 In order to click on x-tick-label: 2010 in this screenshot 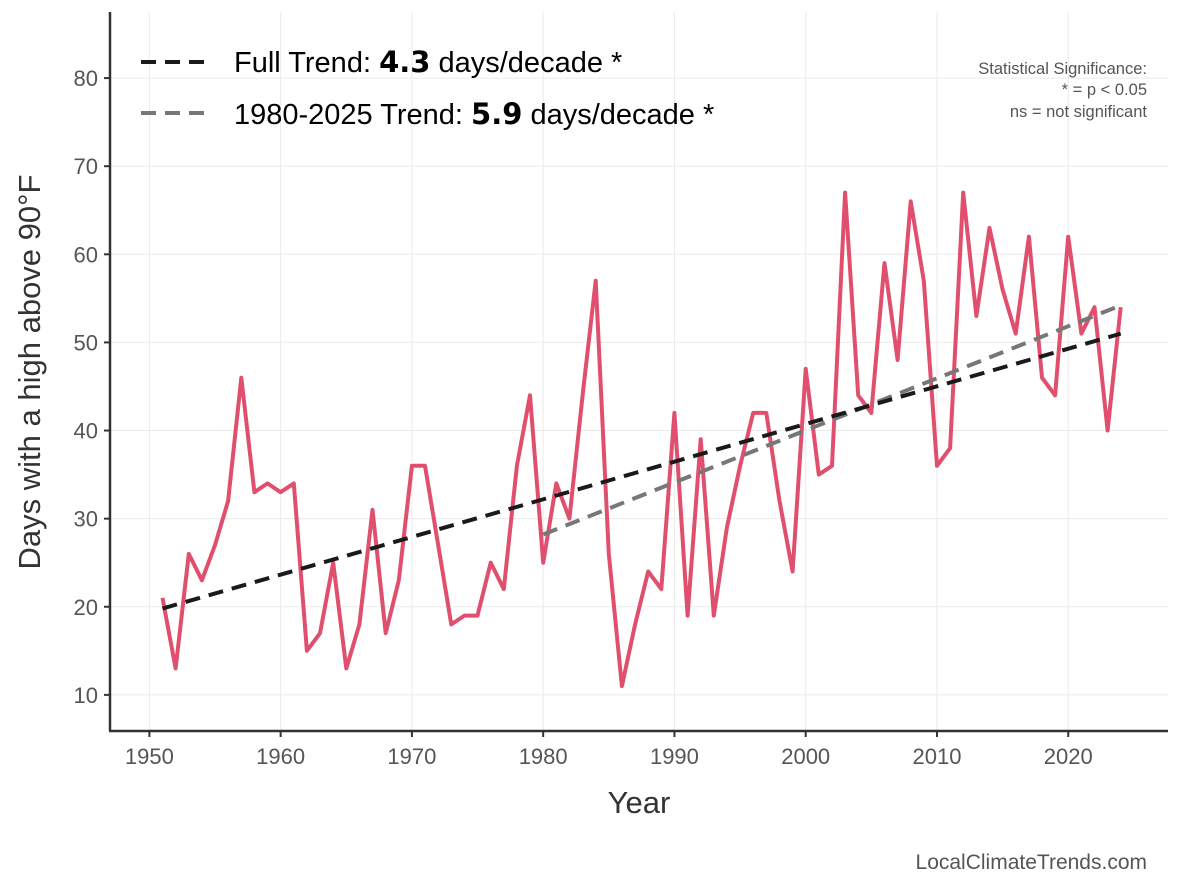, I will do `click(936, 756)`.